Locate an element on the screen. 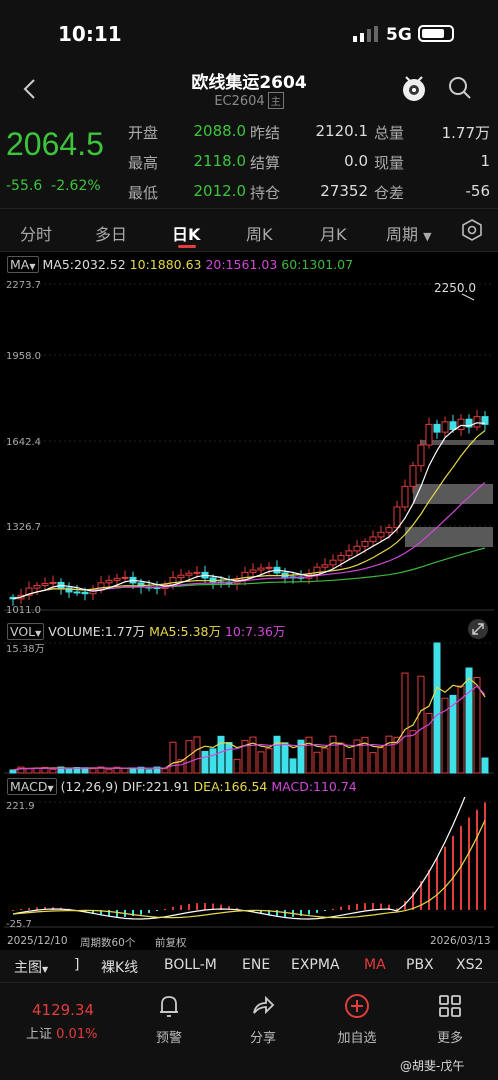  value-open-interest: 27352 is located at coordinates (344, 191).